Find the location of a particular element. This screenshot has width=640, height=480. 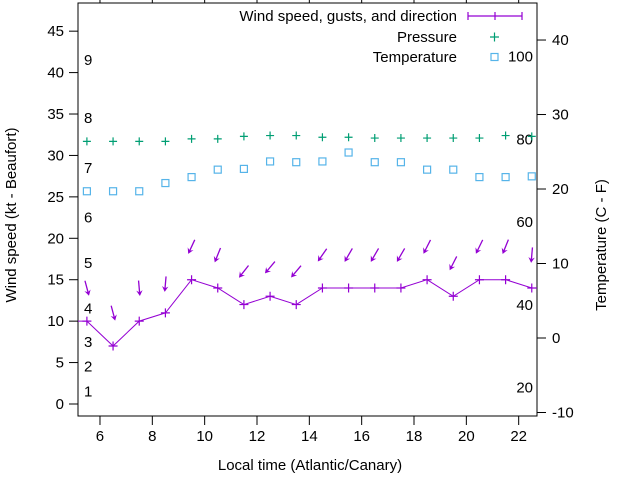

wind-direction-arrows is located at coordinates (309, 280).